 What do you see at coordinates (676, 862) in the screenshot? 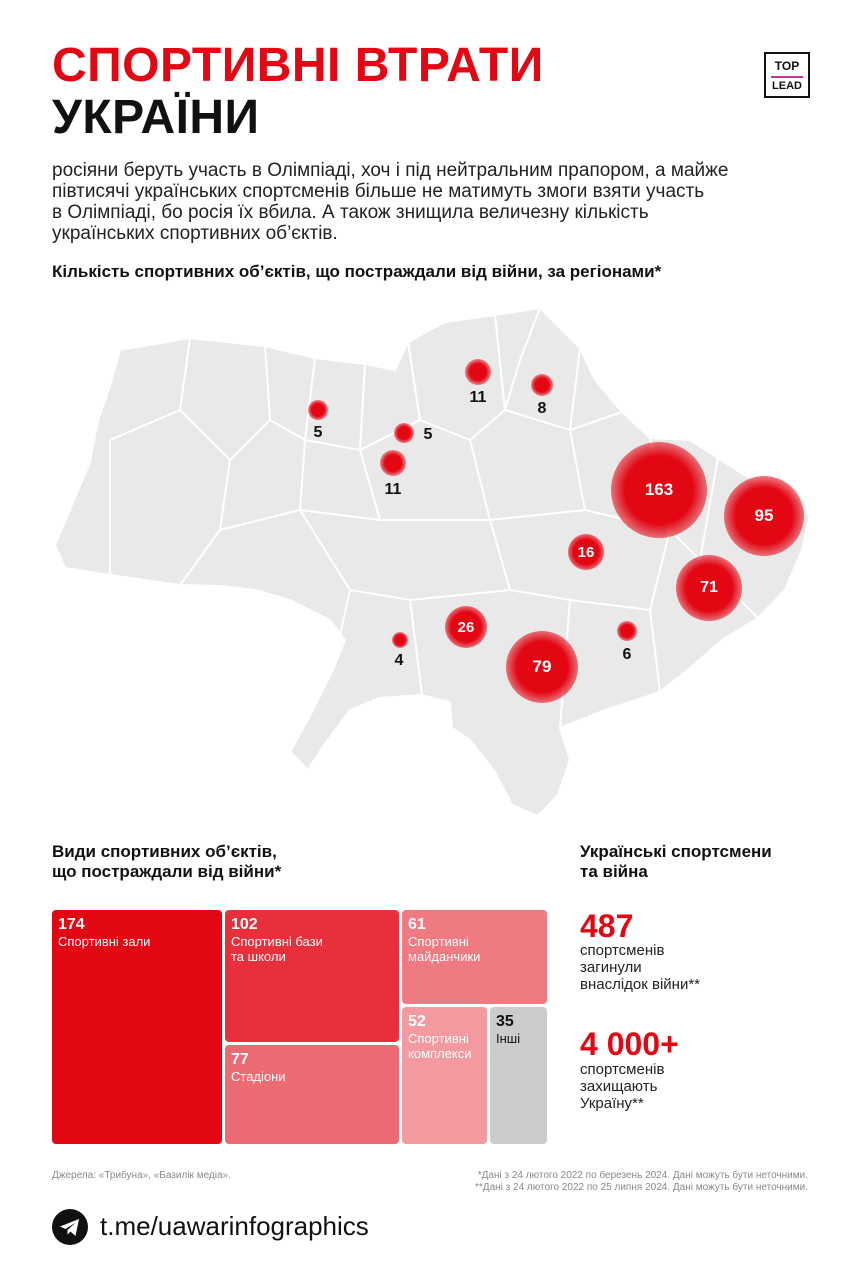
I see `athletes-title: Українські спортсмени та війна` at bounding box center [676, 862].